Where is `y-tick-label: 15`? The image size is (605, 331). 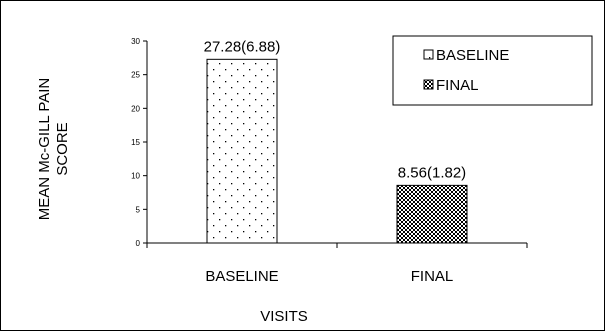
y-tick-label: 15 is located at coordinates (135, 142).